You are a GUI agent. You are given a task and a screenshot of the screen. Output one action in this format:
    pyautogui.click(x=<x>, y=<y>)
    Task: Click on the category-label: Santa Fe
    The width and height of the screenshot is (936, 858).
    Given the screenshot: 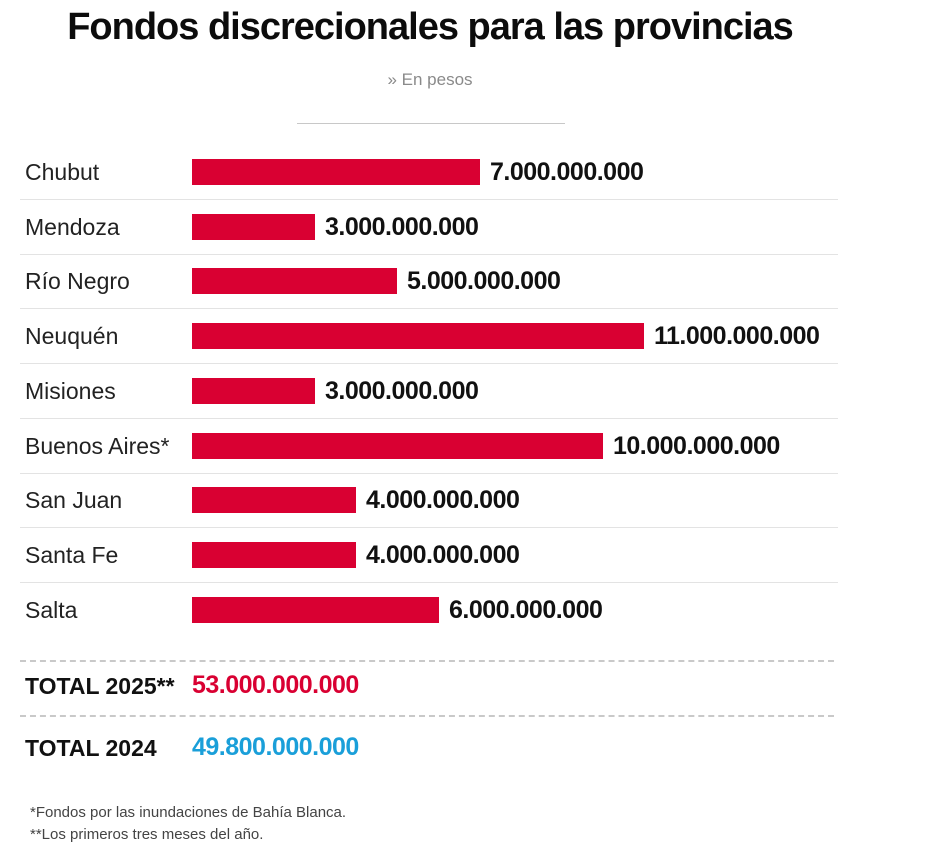 What is the action you would take?
    pyautogui.click(x=72, y=555)
    